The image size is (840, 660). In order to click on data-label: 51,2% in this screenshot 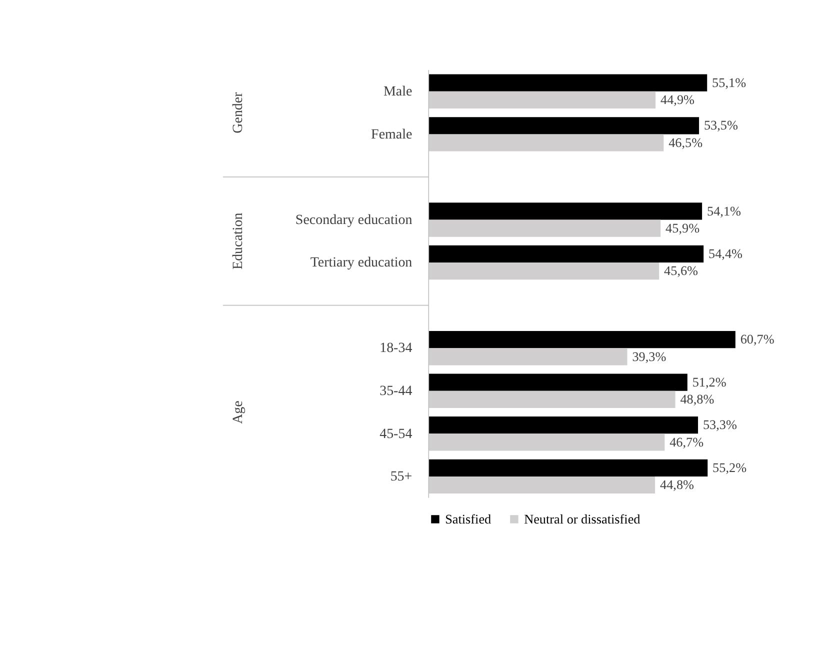, I will do `click(709, 382)`.